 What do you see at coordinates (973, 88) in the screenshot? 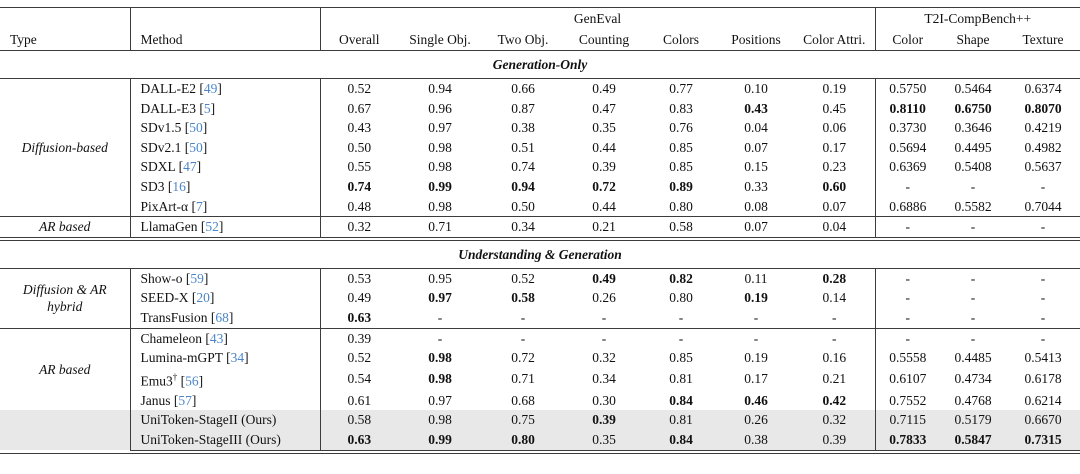
I see `value-cell: 0.5464` at bounding box center [973, 88].